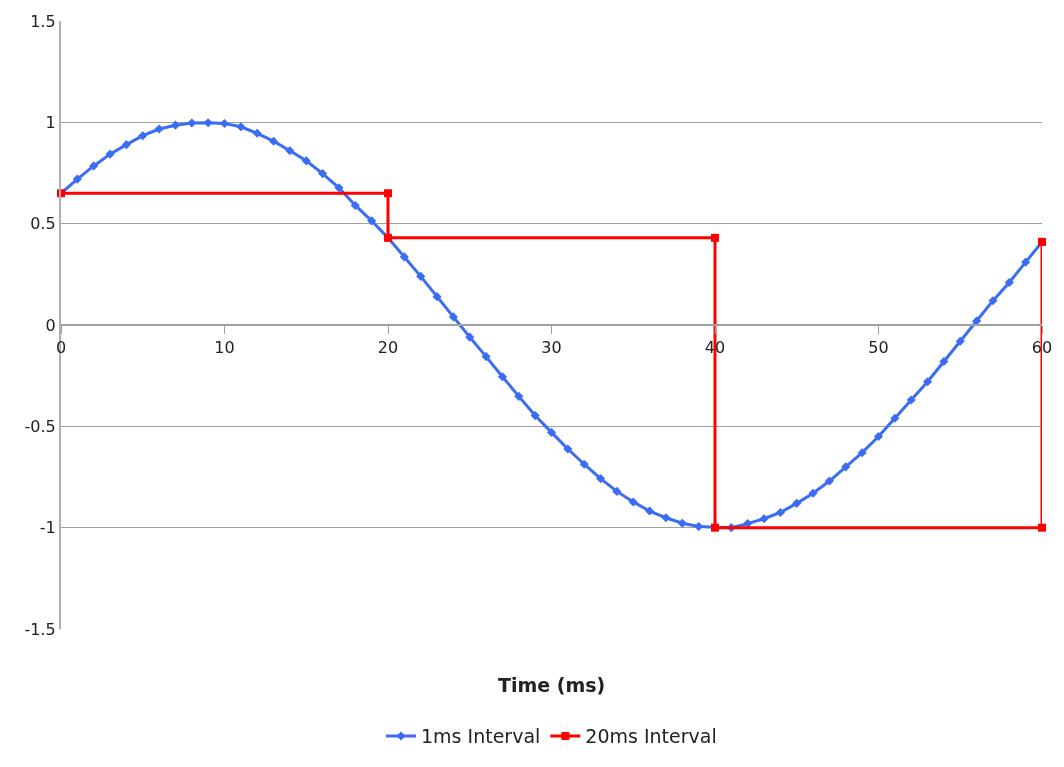 This screenshot has width=1064, height=767. Describe the element at coordinates (43, 224) in the screenshot. I see `y-tick-label: 0.5` at that location.